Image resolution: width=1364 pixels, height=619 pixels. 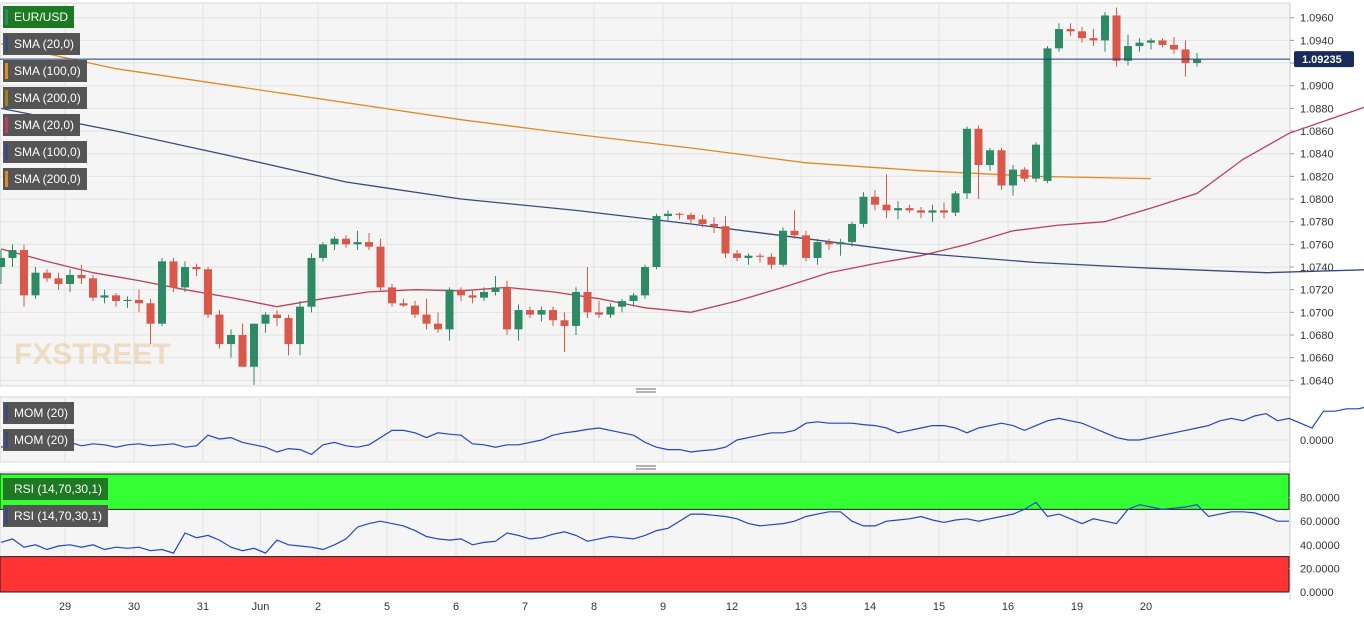 What do you see at coordinates (134, 607) in the screenshot?
I see `x-tick-label: 30` at bounding box center [134, 607].